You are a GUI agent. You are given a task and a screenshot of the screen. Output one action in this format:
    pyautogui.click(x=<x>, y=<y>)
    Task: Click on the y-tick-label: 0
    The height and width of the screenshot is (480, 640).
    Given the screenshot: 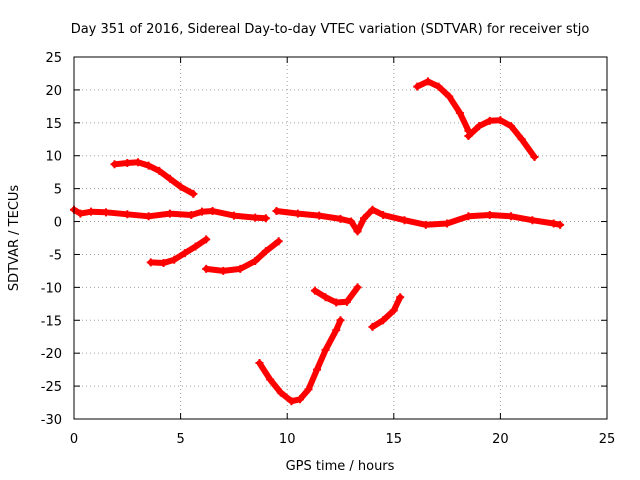 What is the action you would take?
    pyautogui.click(x=58, y=223)
    